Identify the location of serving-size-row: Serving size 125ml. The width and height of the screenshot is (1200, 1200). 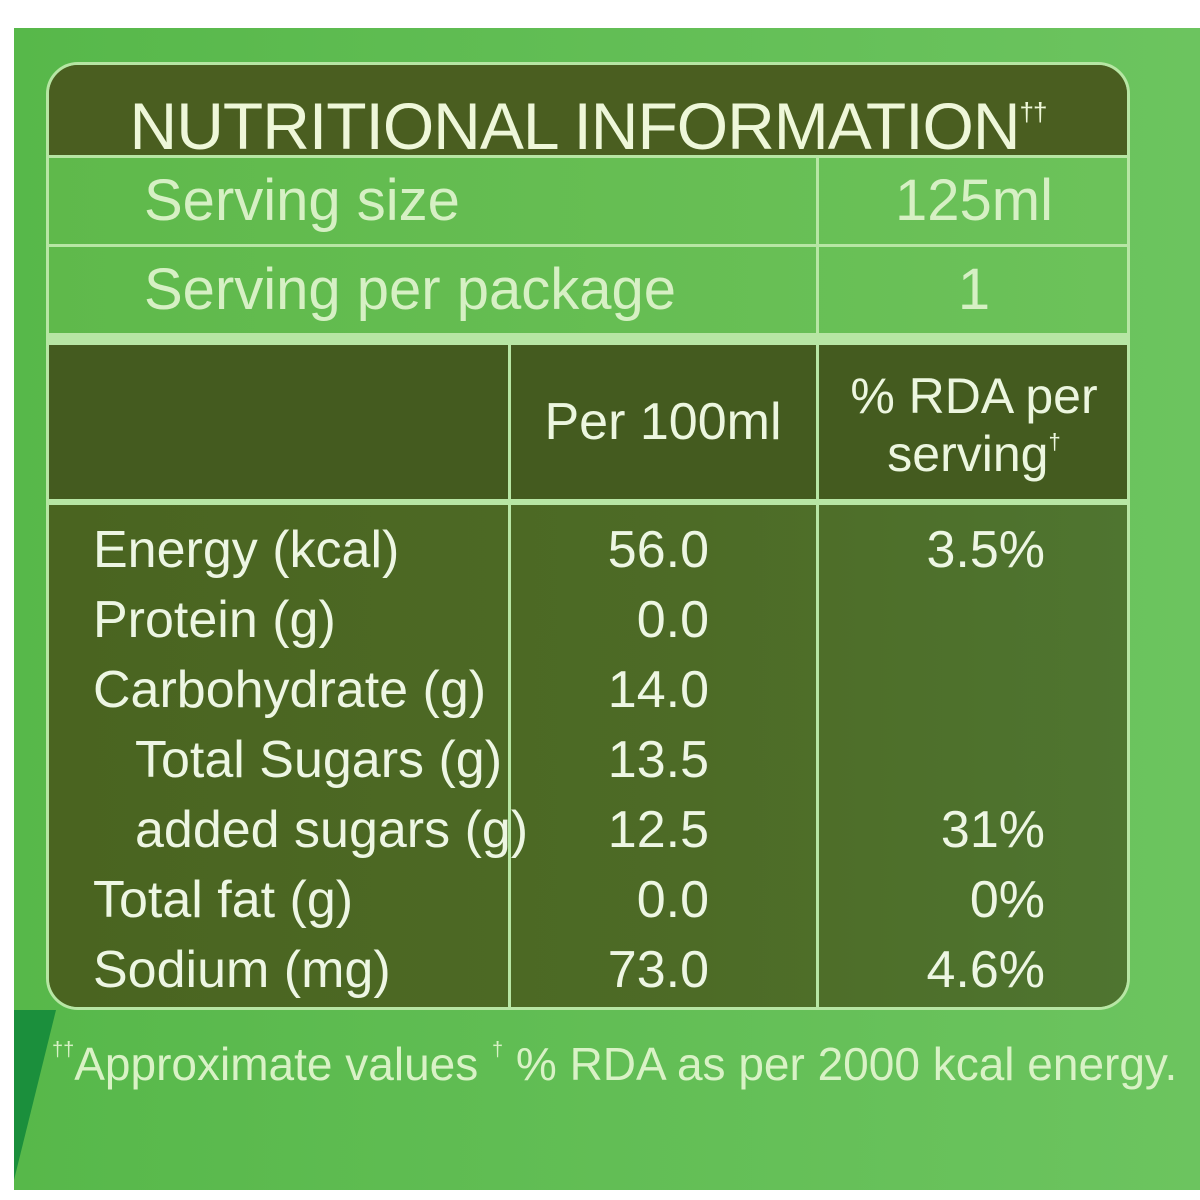
(588, 201).